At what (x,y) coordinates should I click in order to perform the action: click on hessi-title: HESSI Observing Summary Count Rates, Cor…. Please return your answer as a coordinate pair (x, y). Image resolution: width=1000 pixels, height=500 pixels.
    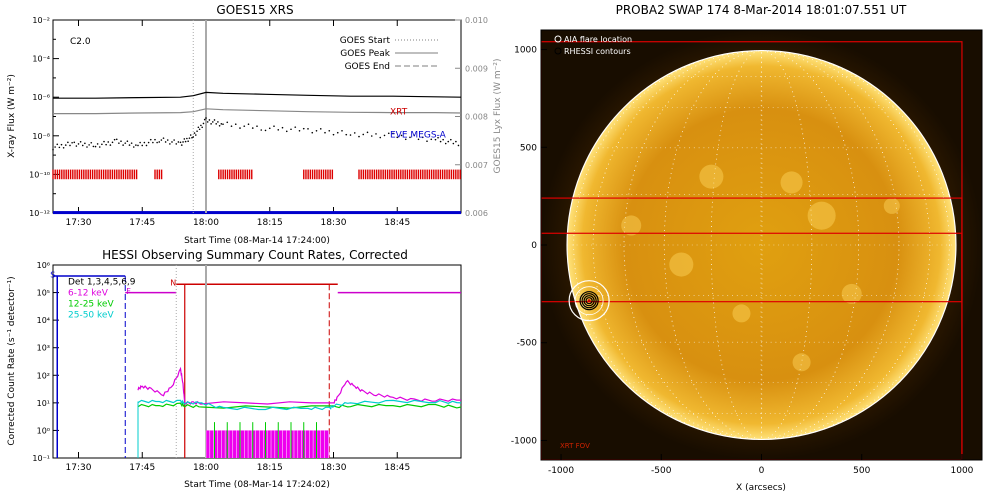
    Looking at the image, I should click on (255, 255).